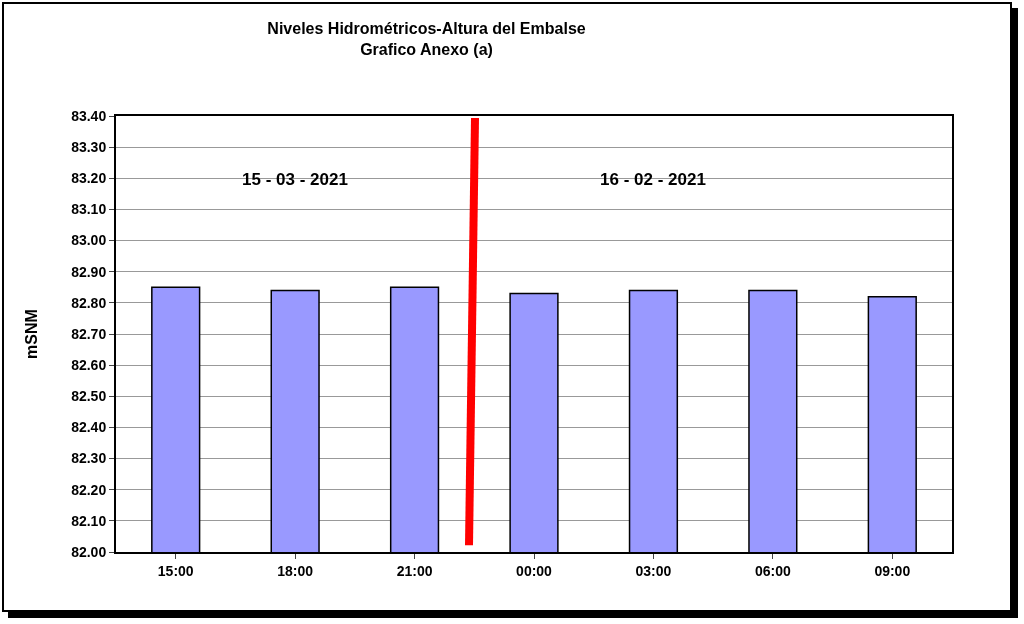  I want to click on y-tick-label: 82.80, so click(89, 302).